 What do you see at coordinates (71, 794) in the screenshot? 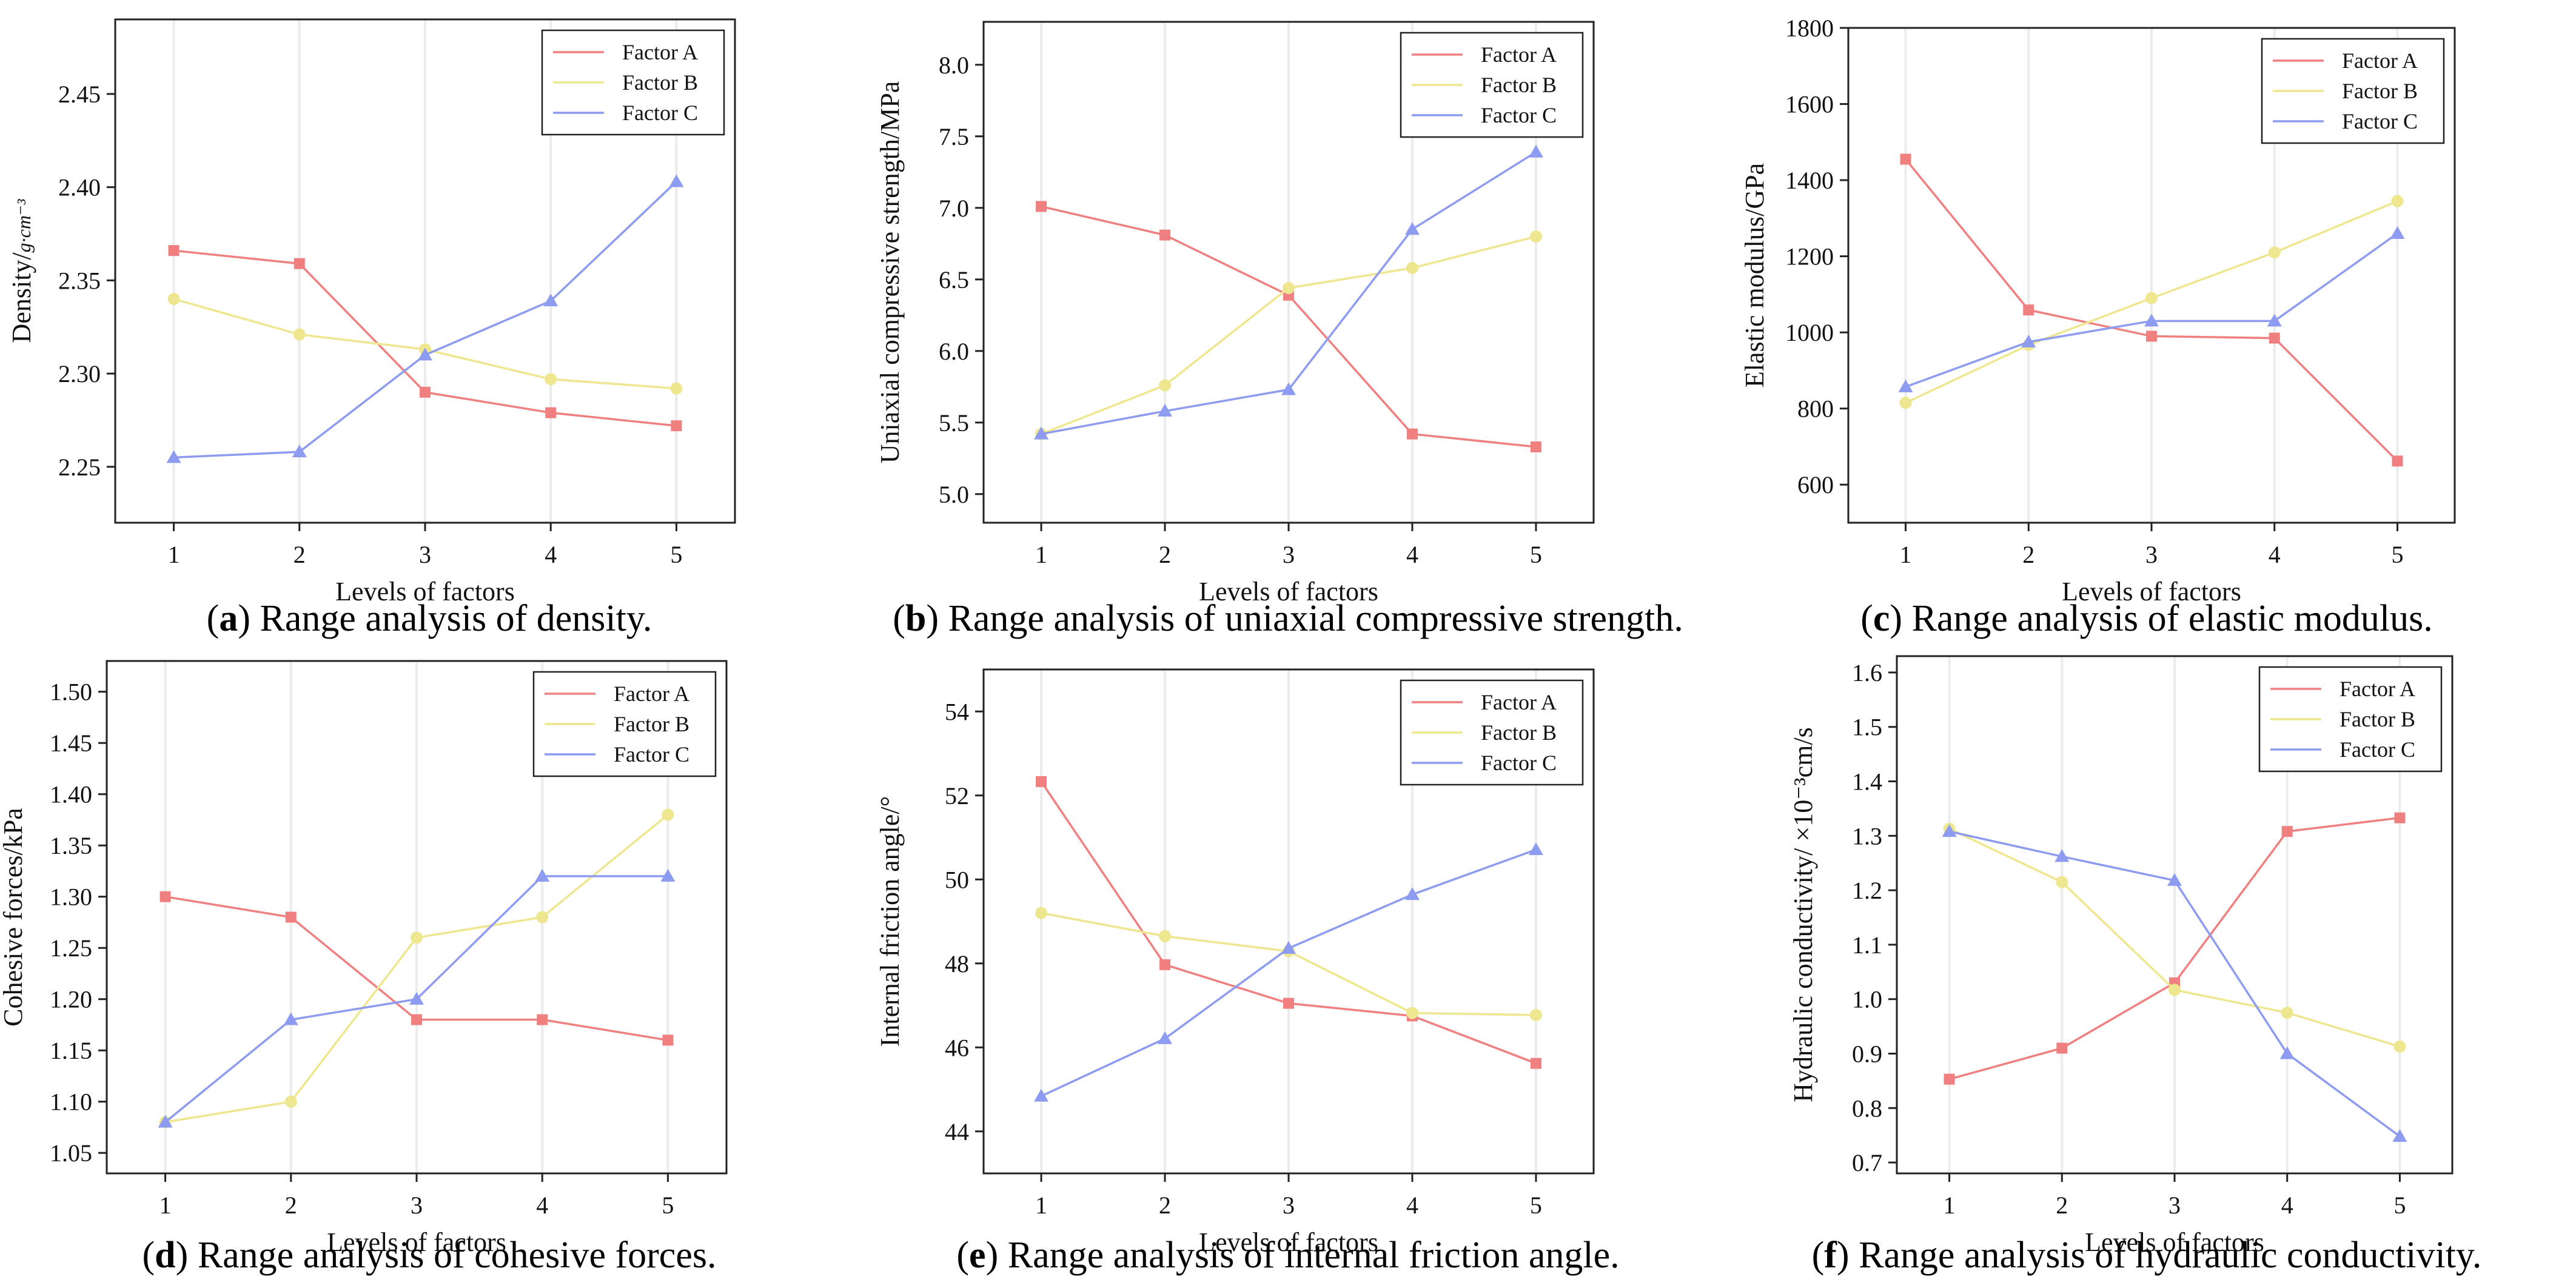
I see `y-tick-label: 1.40` at bounding box center [71, 794].